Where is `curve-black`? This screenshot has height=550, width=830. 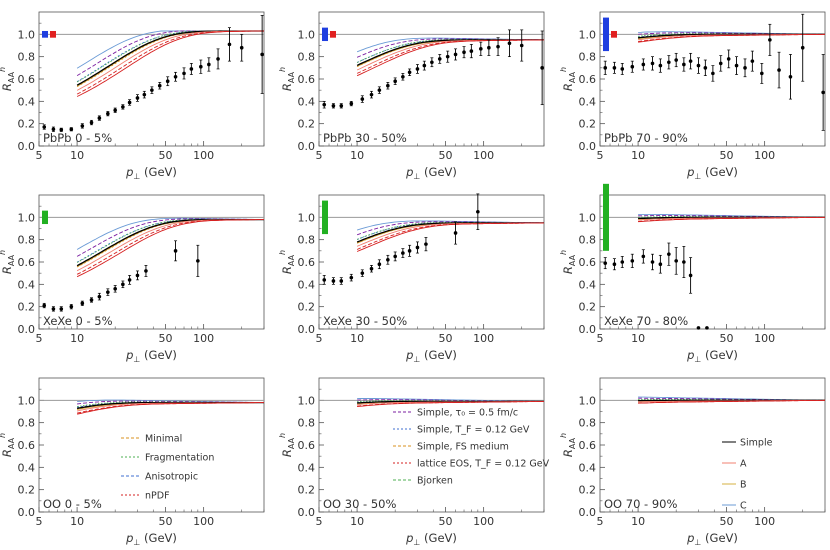
curve-black is located at coordinates (450, 52).